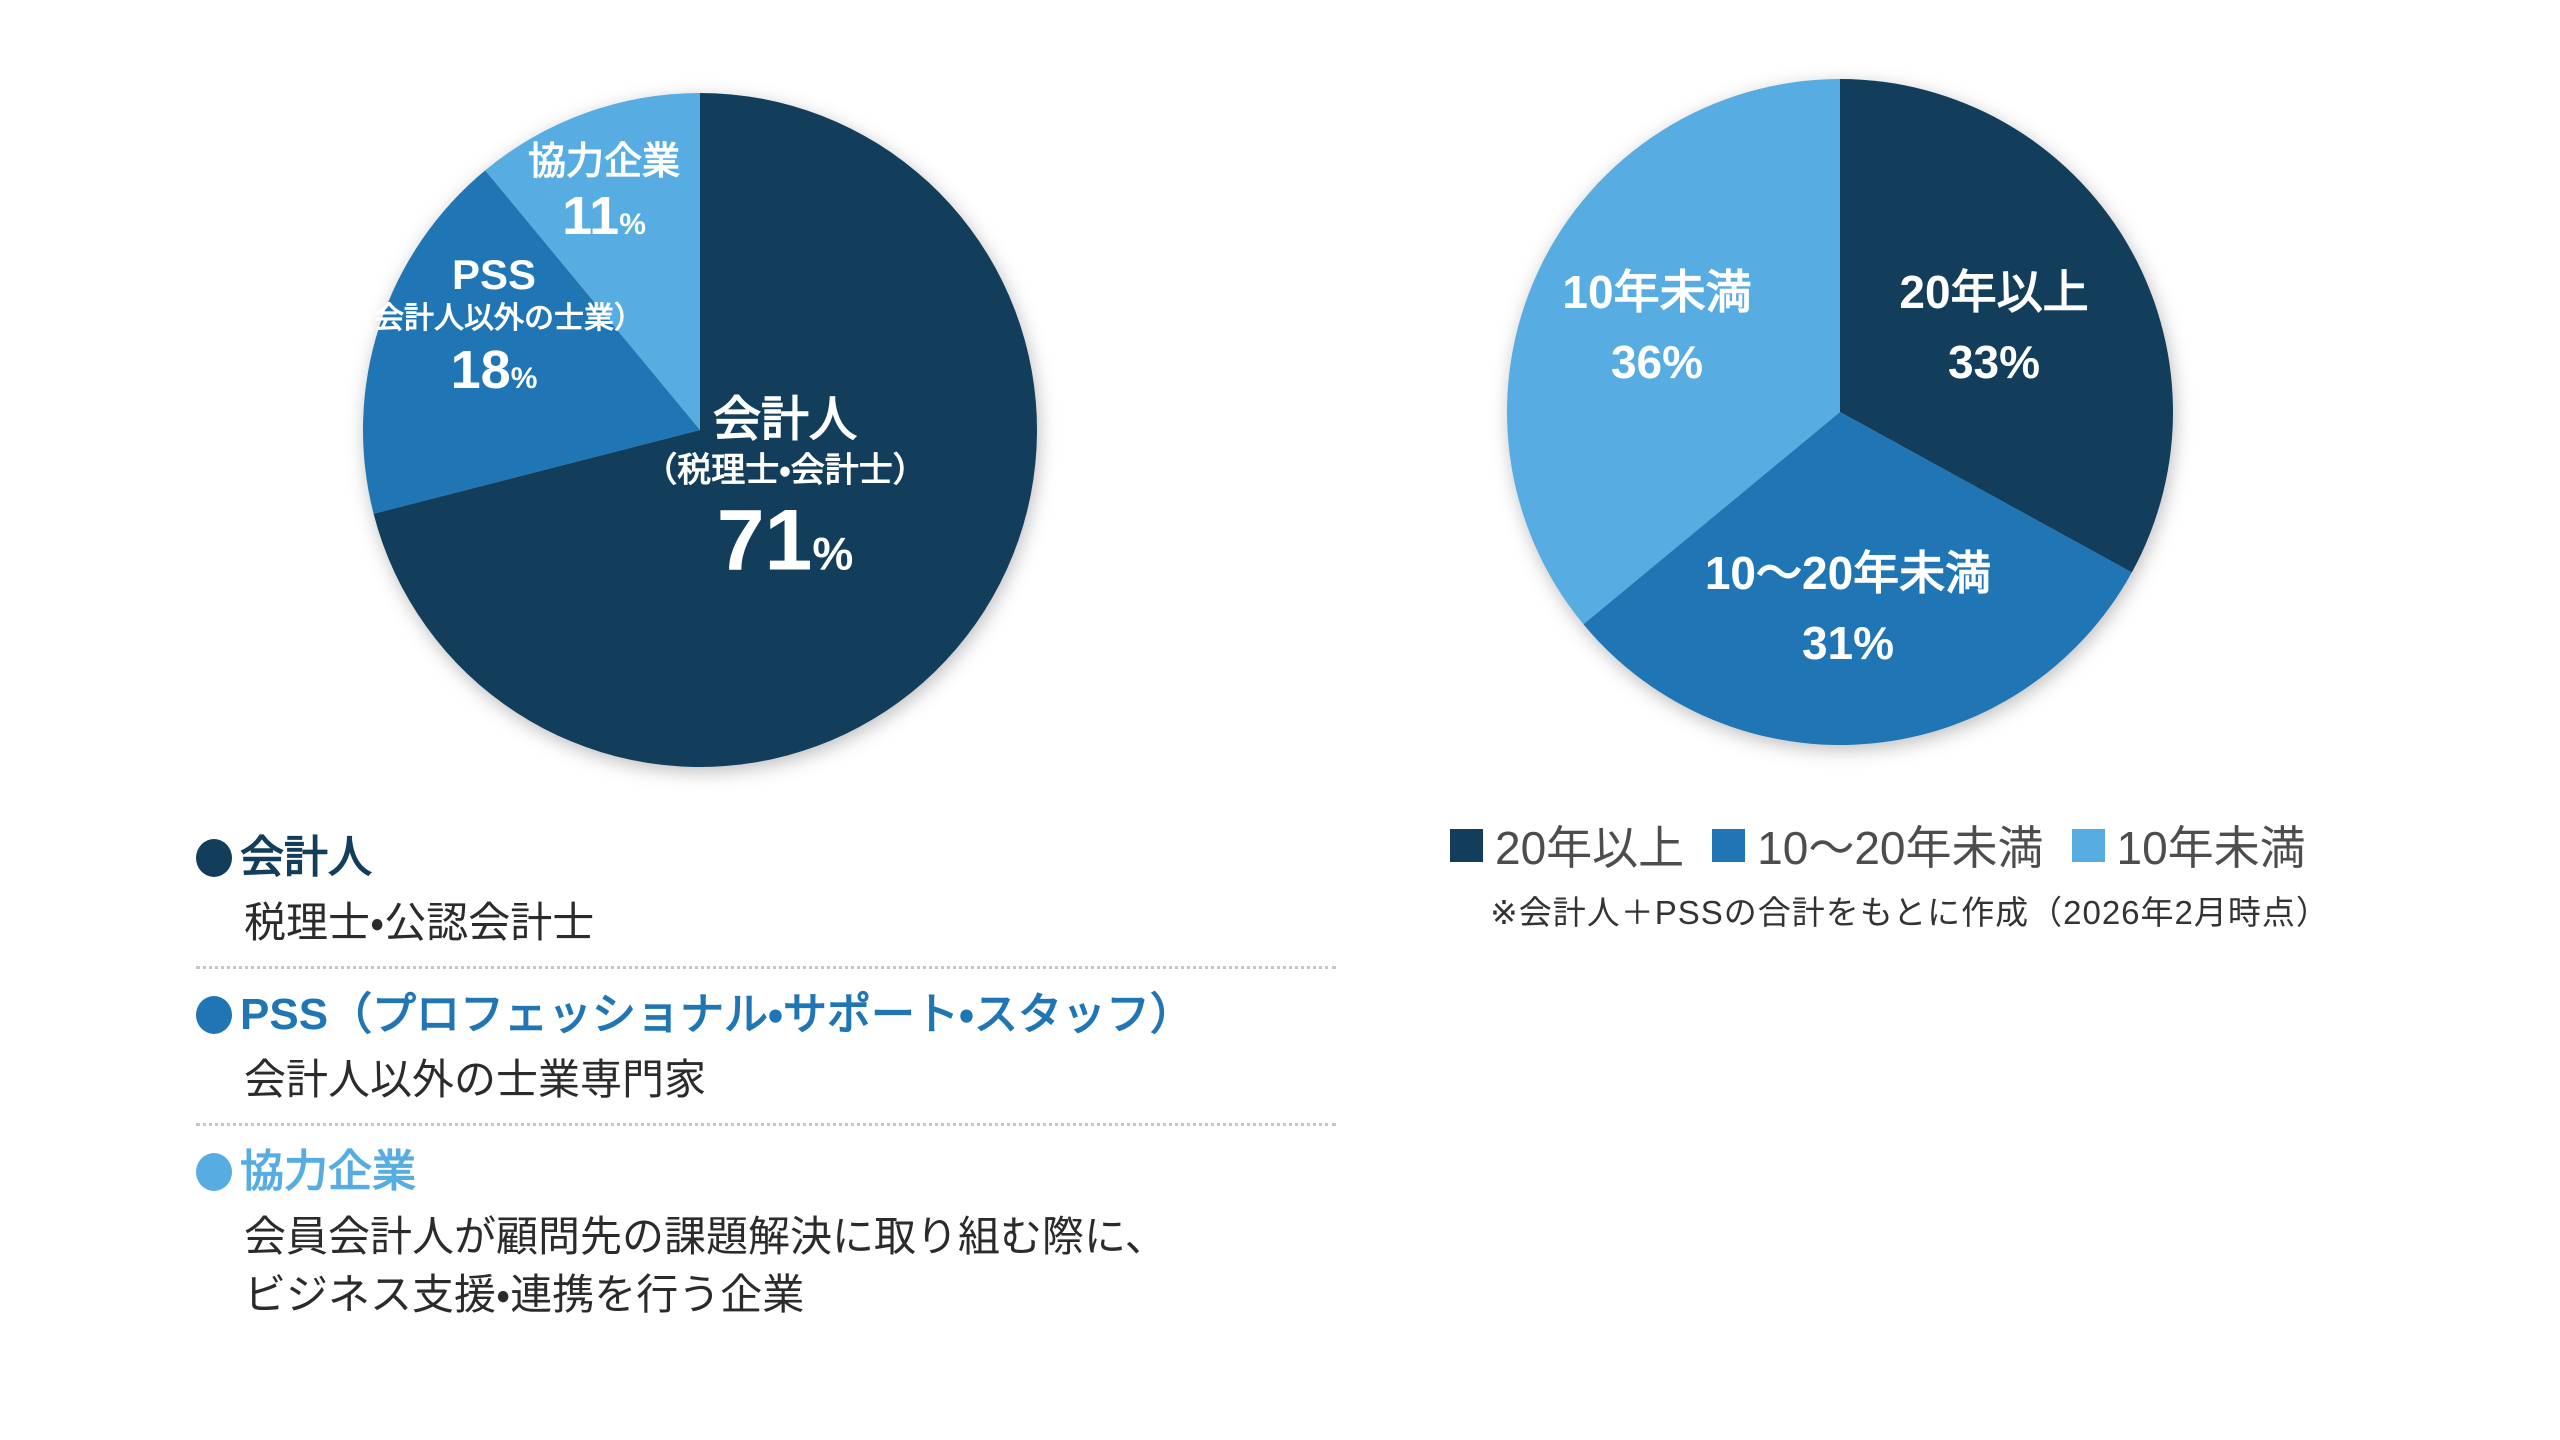 The image size is (2560, 1440). Describe the element at coordinates (494, 274) in the screenshot. I see `pie-label-pss-name: PSS` at that location.